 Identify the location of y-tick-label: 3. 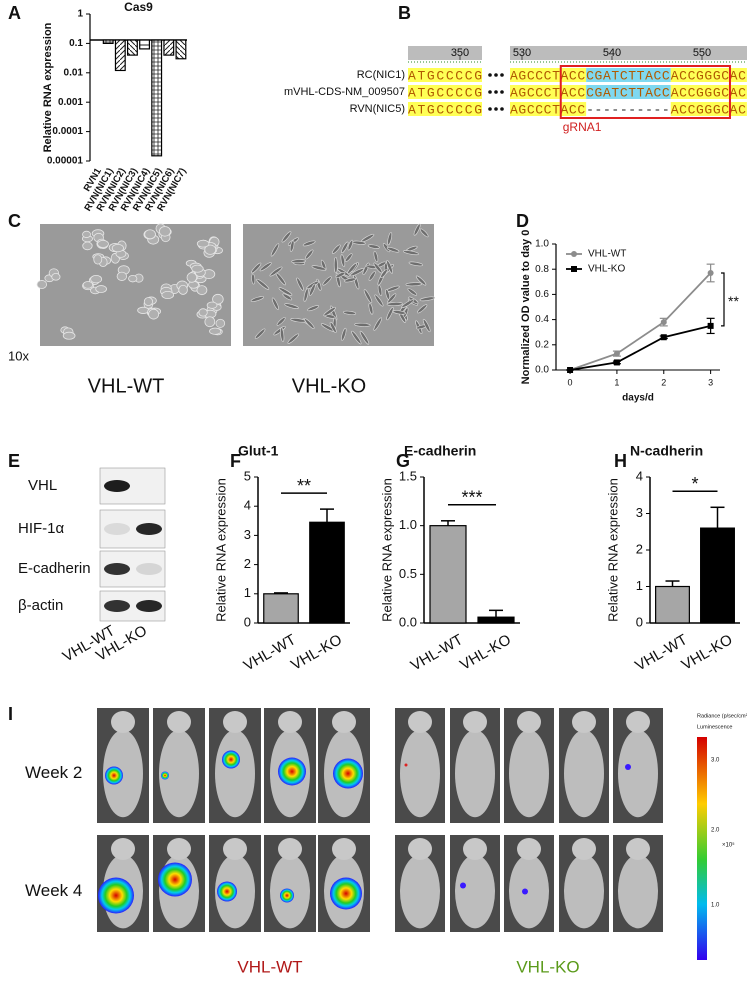
(639, 512).